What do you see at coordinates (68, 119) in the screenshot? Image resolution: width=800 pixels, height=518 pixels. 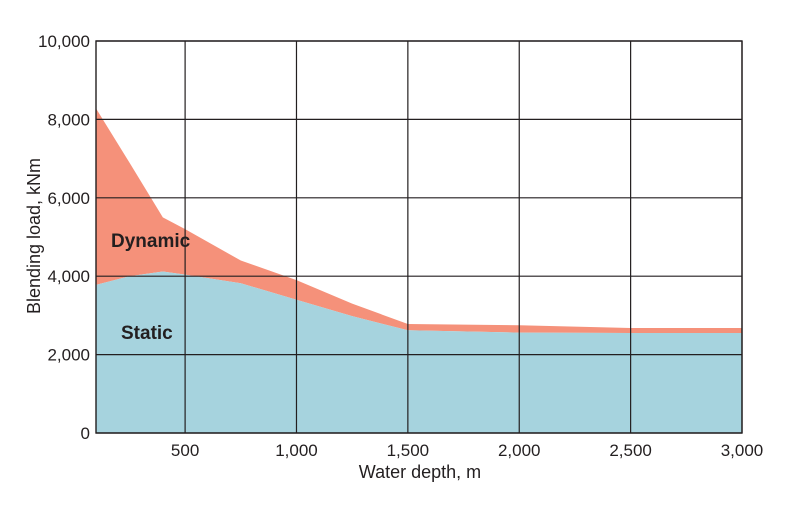 I see `y-tick-label: 8,000` at bounding box center [68, 119].